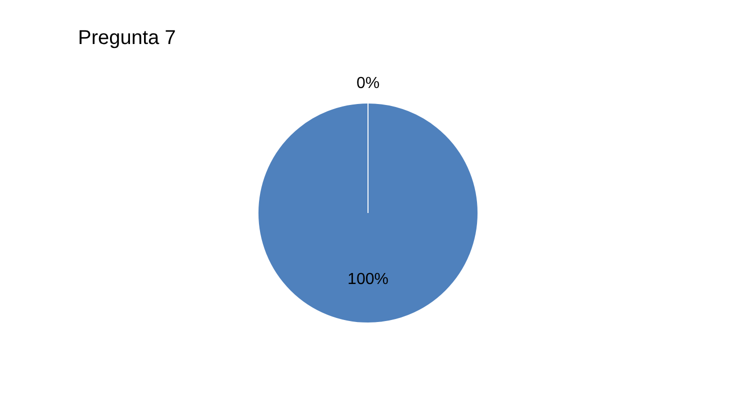  Describe the element at coordinates (368, 83) in the screenshot. I see `text: 0%` at that location.